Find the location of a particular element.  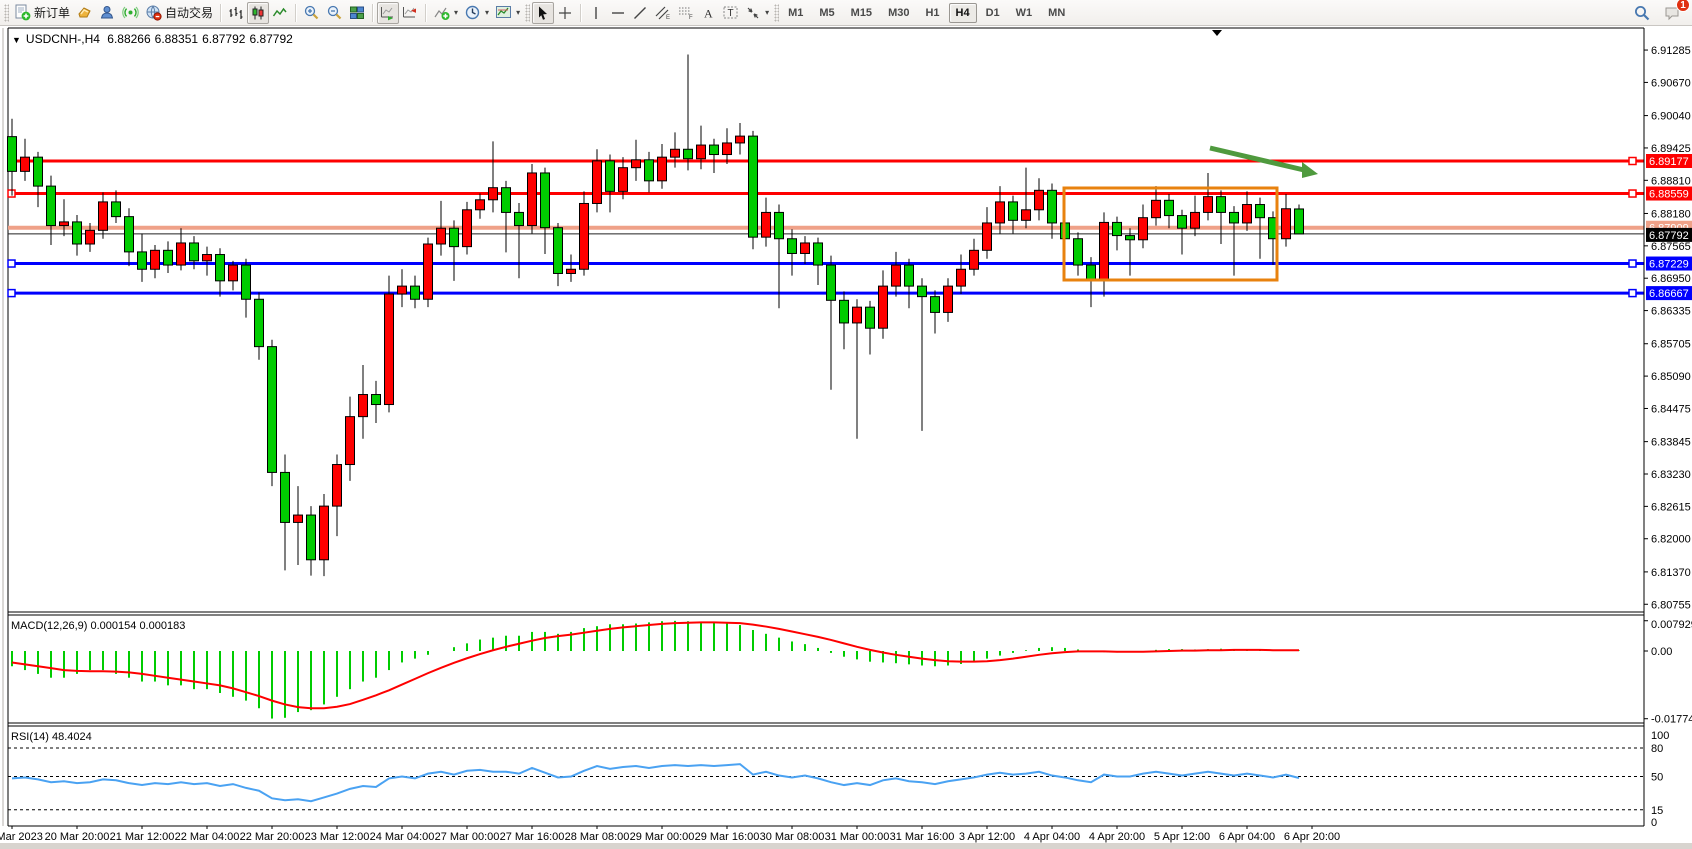

zoom-out-button is located at coordinates (334, 13).